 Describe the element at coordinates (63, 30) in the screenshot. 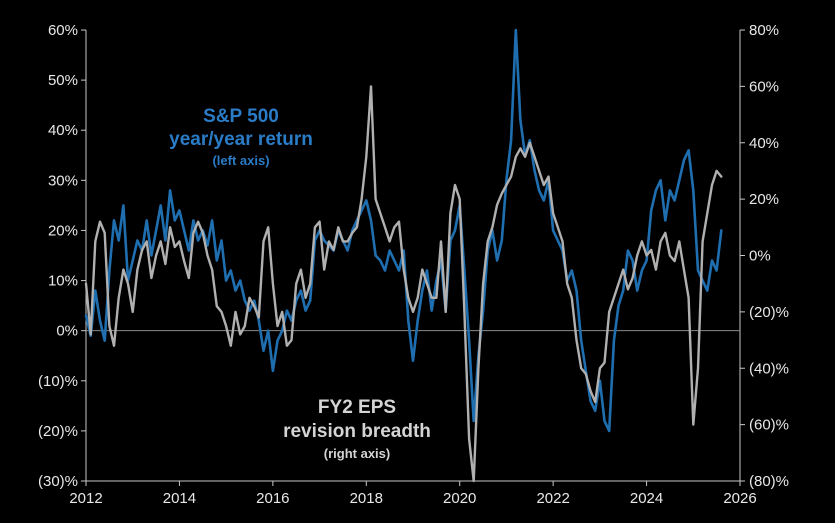

I see `left-tick-label: 60%` at that location.